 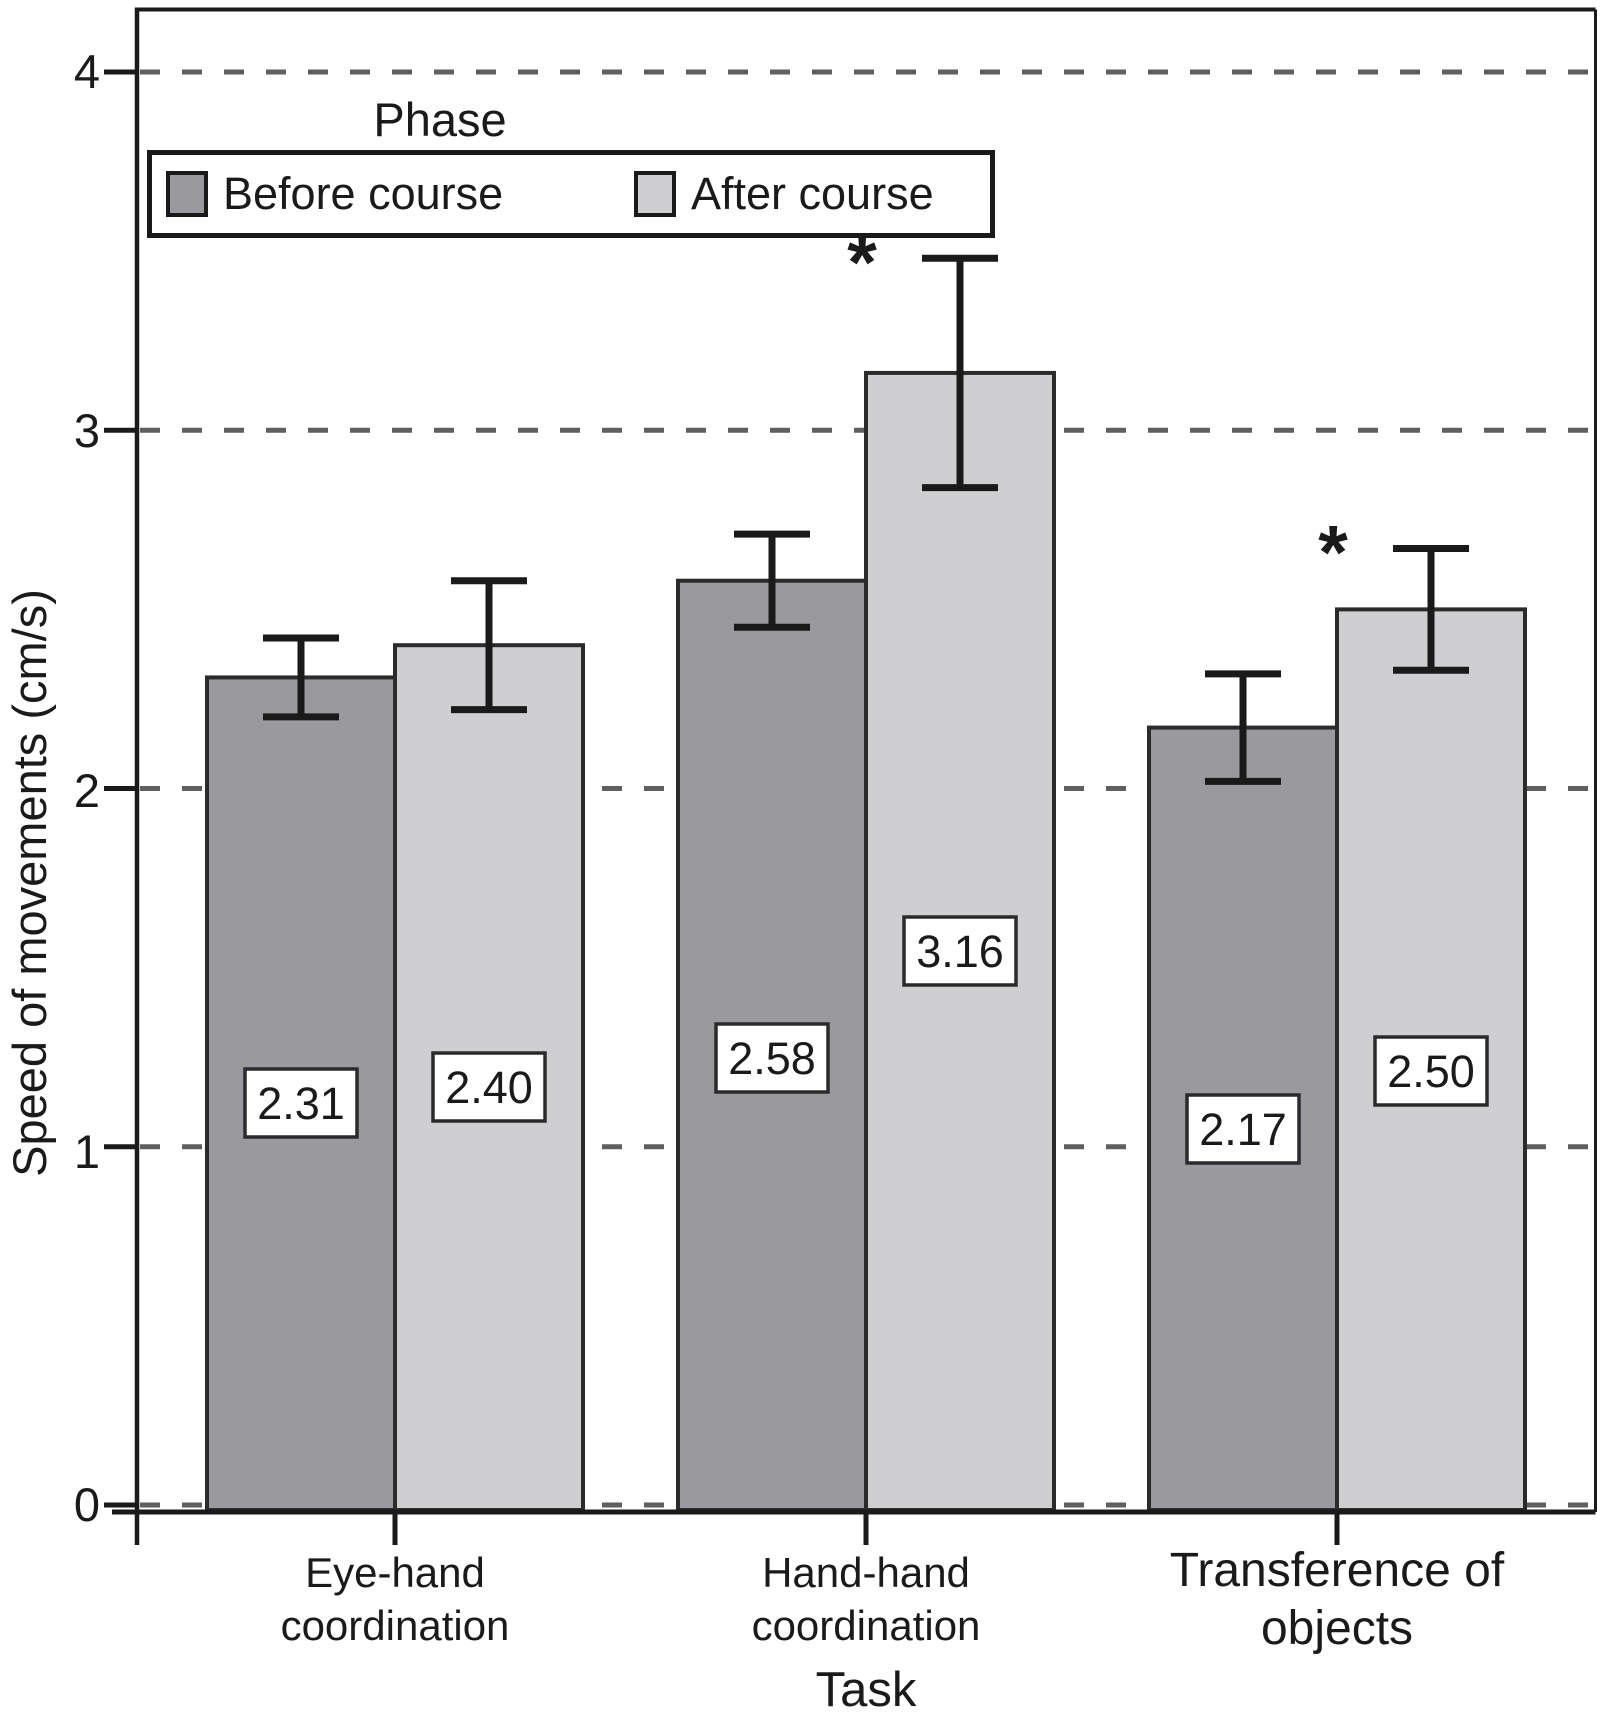 I want to click on legend-swatch-after-course, so click(x=655, y=194).